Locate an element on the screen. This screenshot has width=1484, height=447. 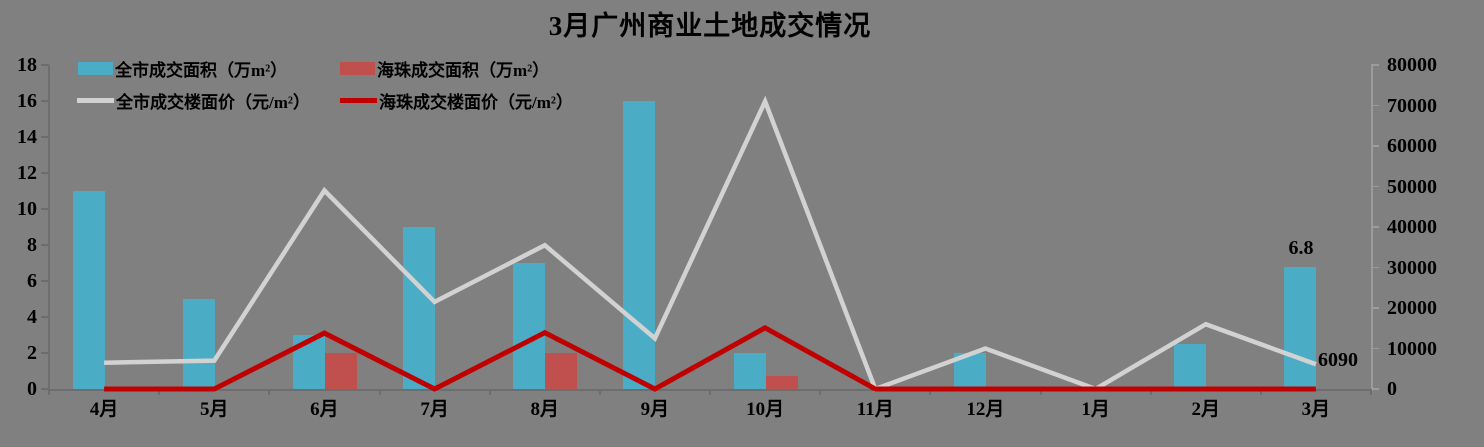
x-axis-category-label: 5月 is located at coordinates (214, 409).